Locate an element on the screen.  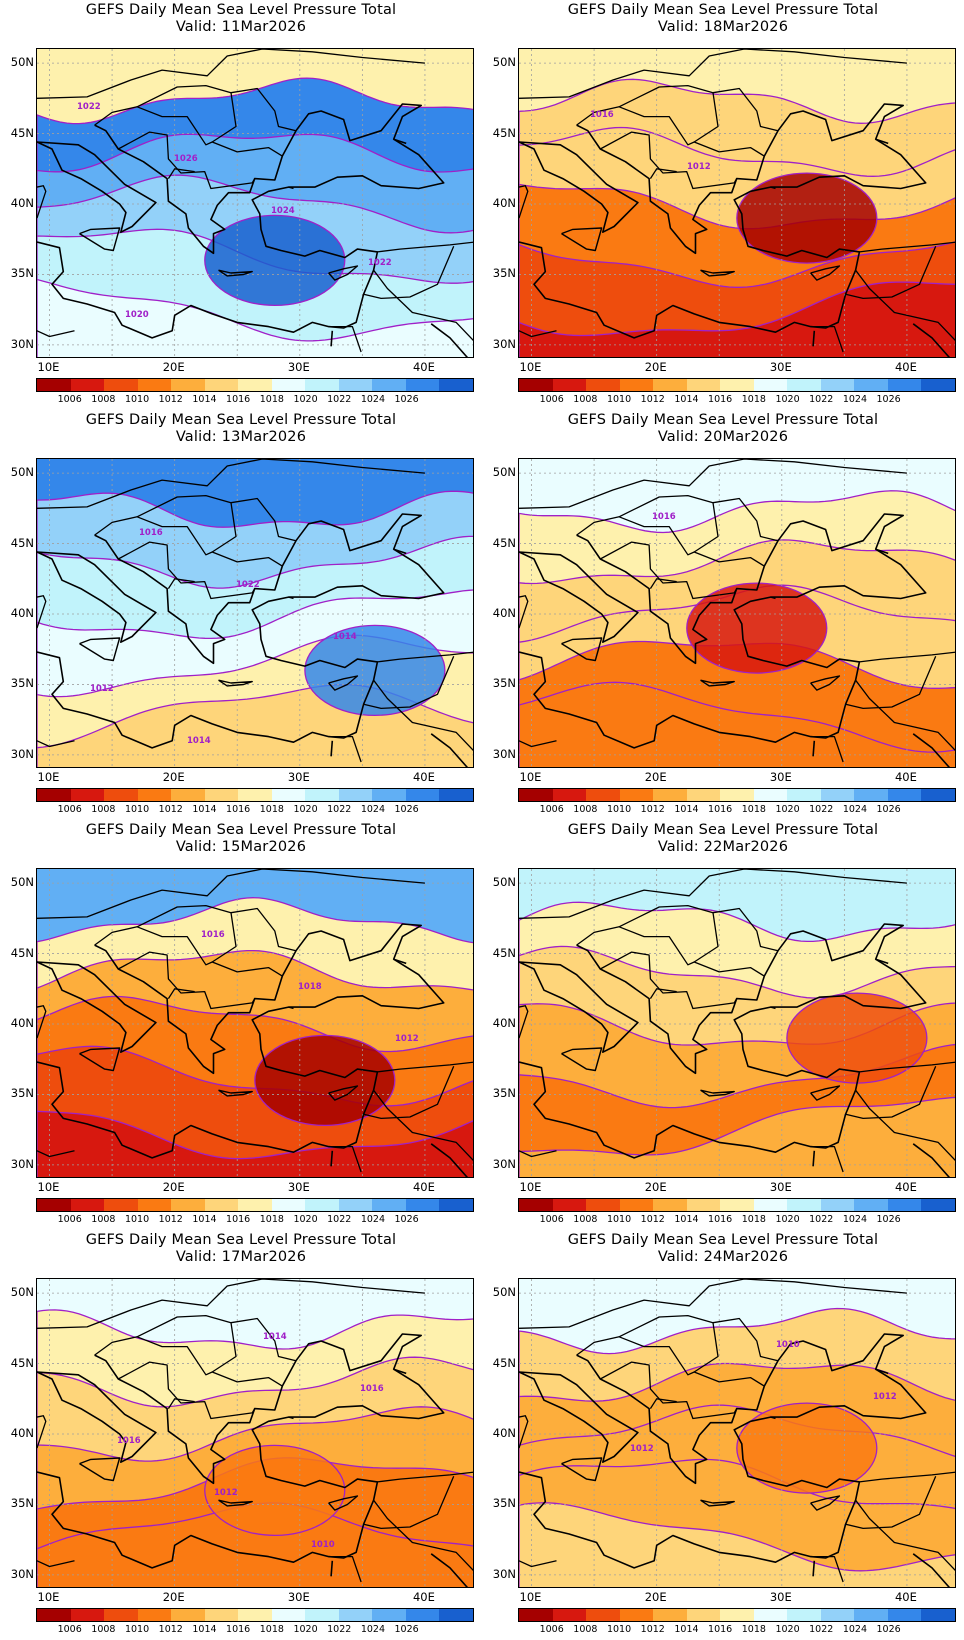
colorbar-label: 1018 is located at coordinates (753, 1219).